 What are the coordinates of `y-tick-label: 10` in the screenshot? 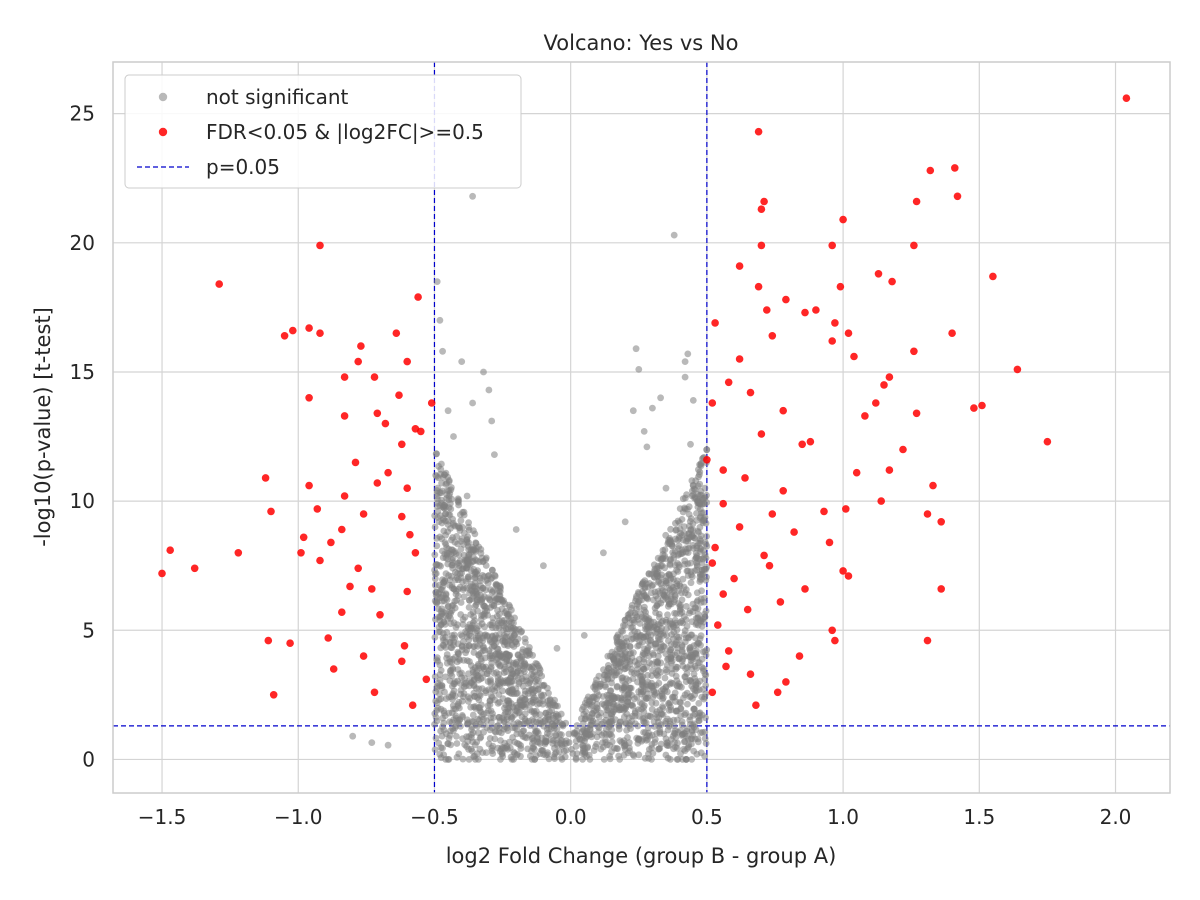 It's located at (82, 501).